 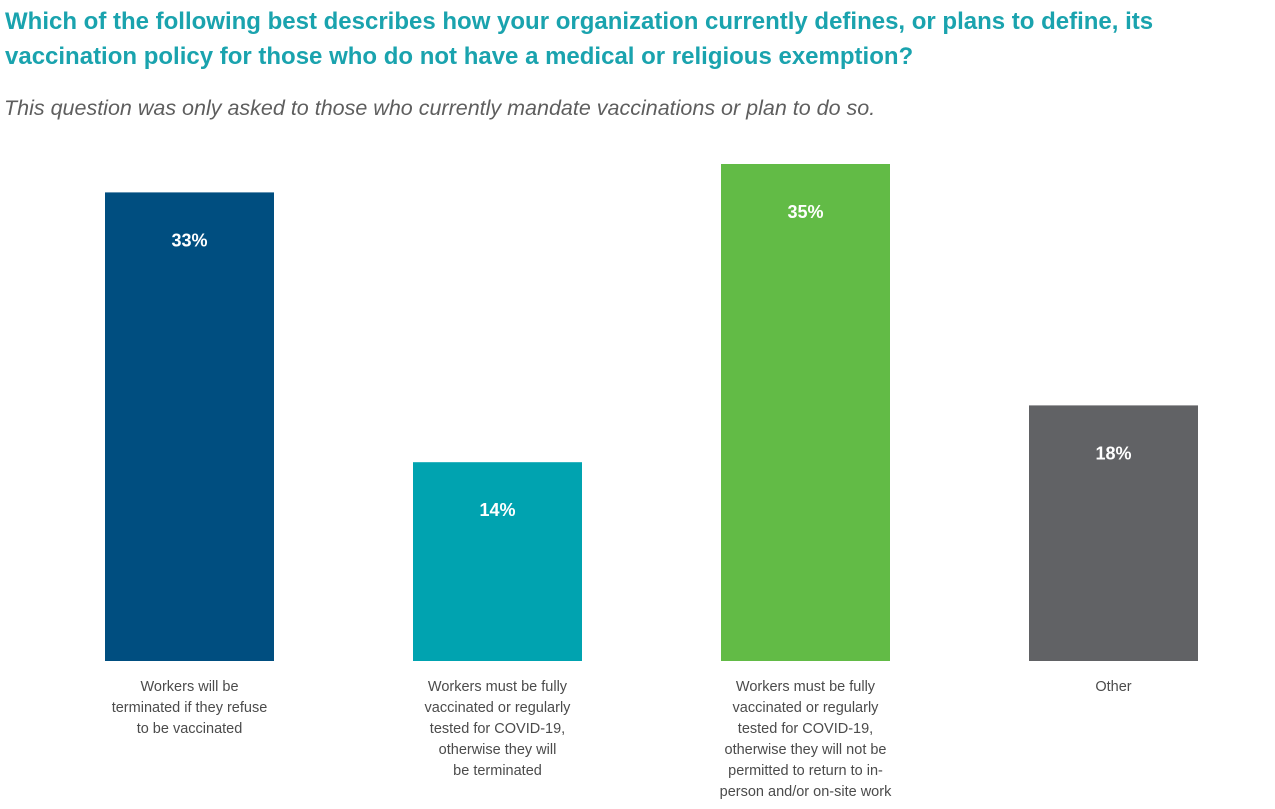 I want to click on category-label-4: Other, so click(x=1113, y=687).